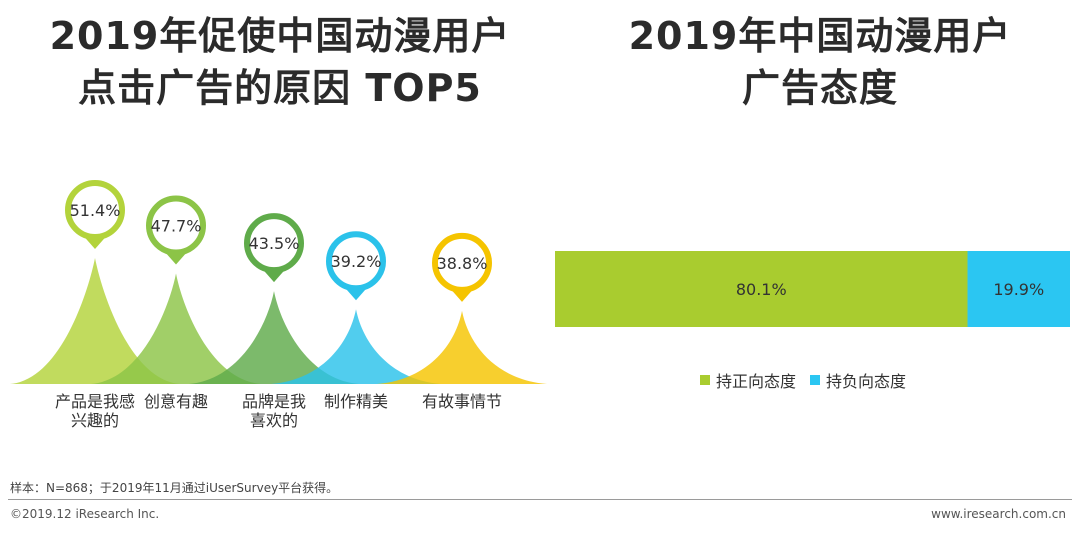  Describe the element at coordinates (998, 514) in the screenshot. I see `website-text: www.iresearch.com.cn` at that location.